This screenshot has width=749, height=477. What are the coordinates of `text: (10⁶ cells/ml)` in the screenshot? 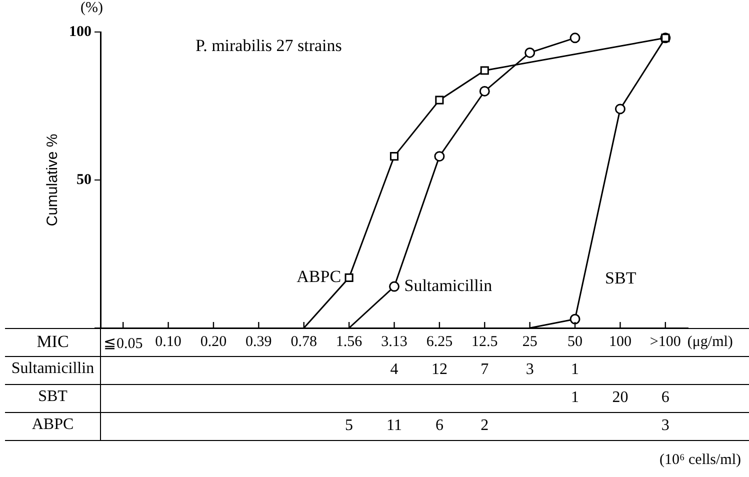 It's located at (700, 460).